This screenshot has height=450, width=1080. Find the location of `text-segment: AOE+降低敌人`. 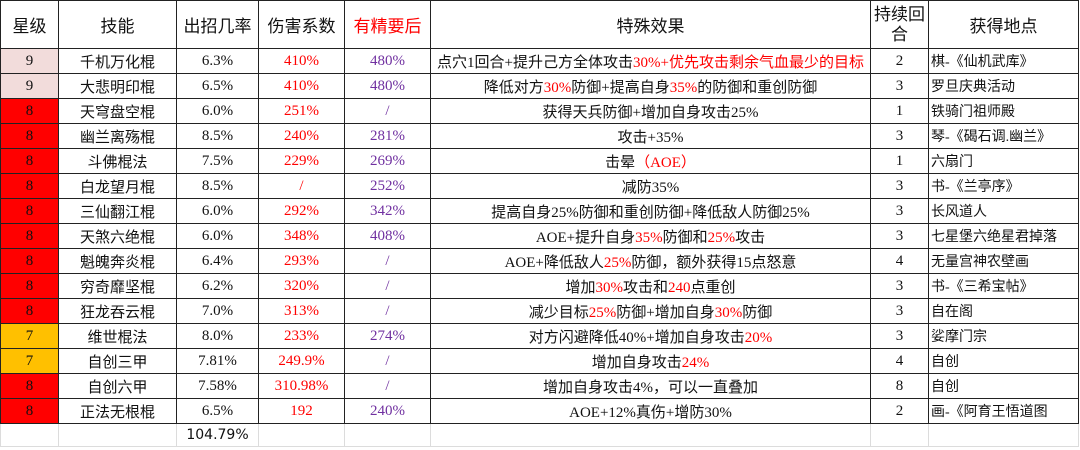

text-segment: AOE+降低敌人 is located at coordinates (554, 262).